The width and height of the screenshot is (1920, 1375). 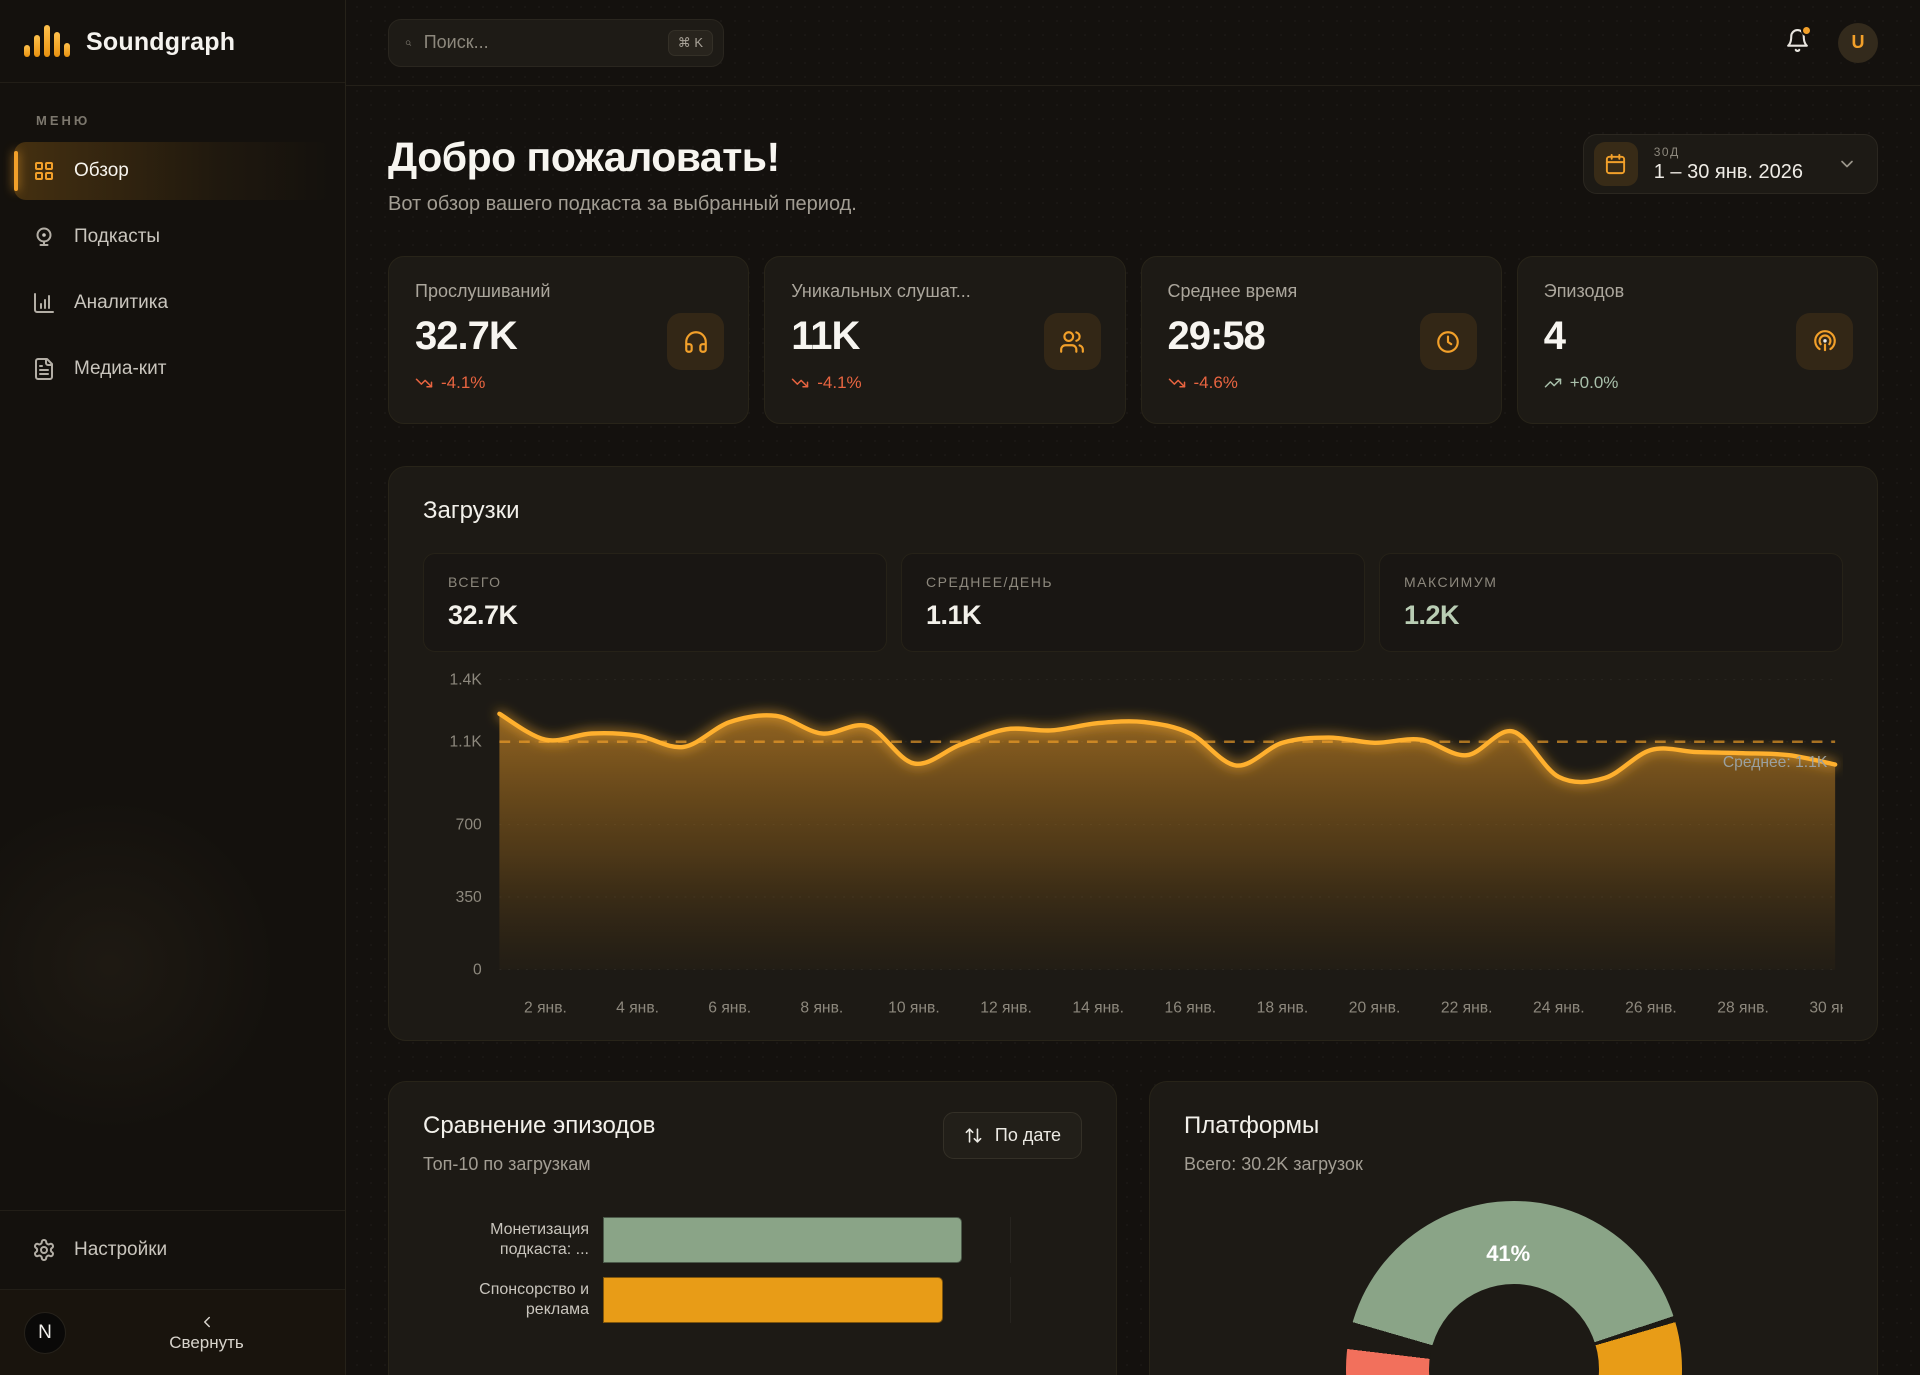 What do you see at coordinates (1513, 1288) in the screenshot?
I see `platforms-donut-chart: 41%` at bounding box center [1513, 1288].